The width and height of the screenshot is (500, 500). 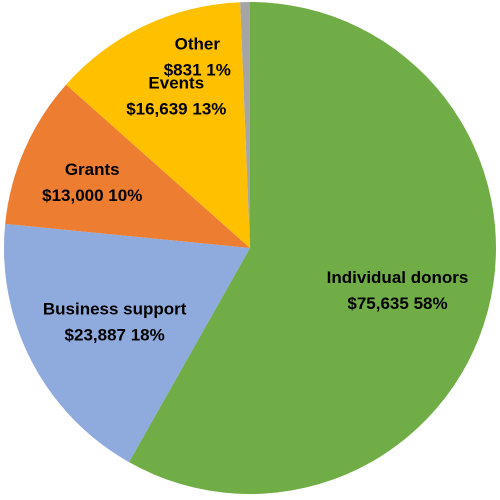 I want to click on slice-value-label-individual-donors: $75,635 58%, so click(x=397, y=303).